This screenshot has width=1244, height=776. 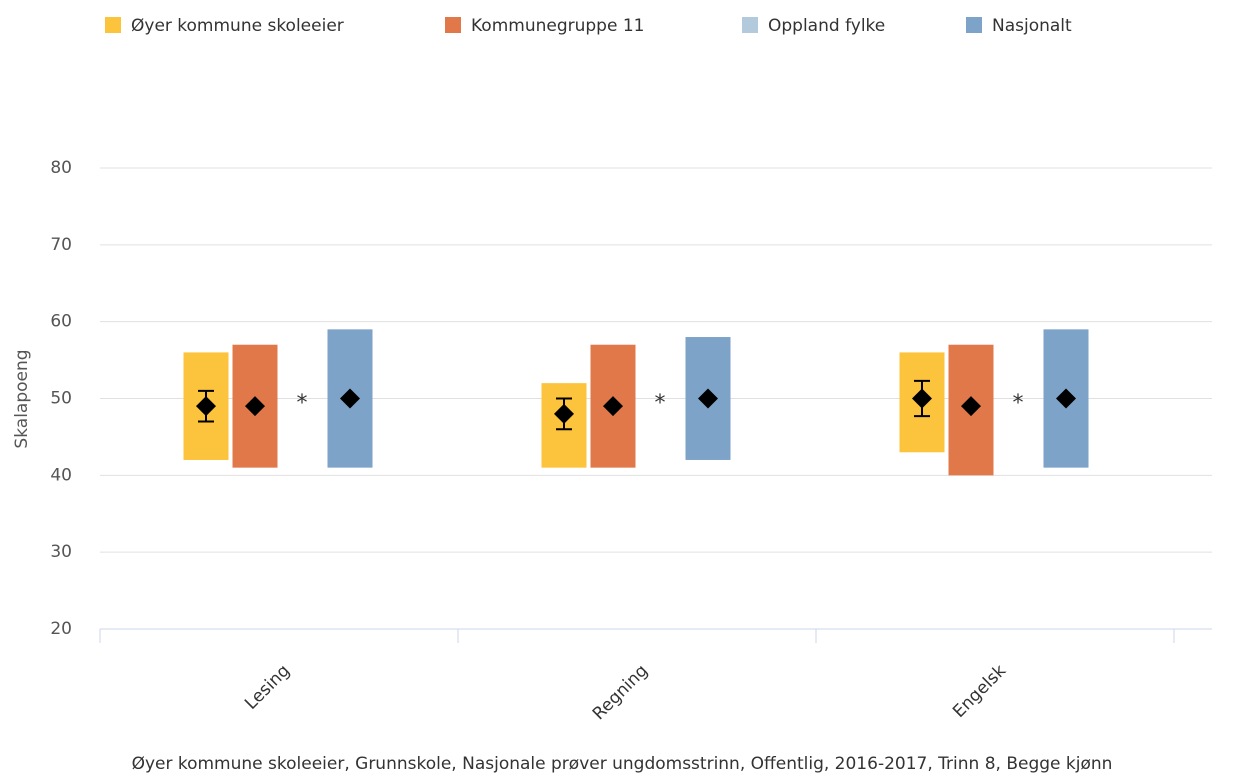 What do you see at coordinates (979, 691) in the screenshot?
I see `x-tick-label: Engelsk` at bounding box center [979, 691].